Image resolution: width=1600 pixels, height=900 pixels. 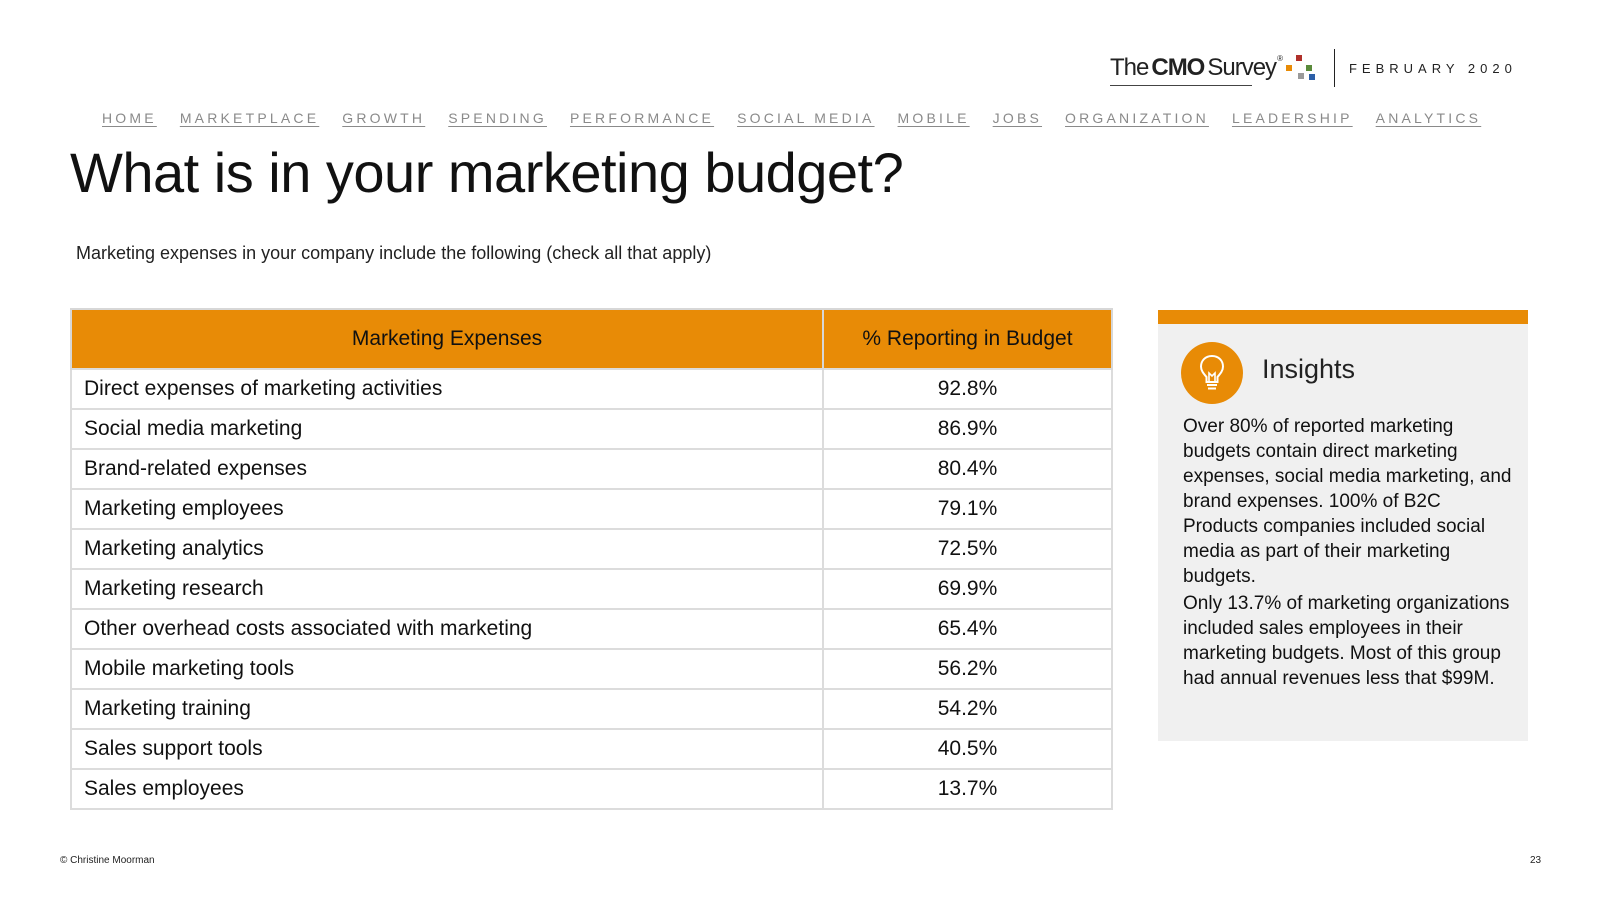 I want to click on nav-link-home: HOME, so click(x=129, y=118).